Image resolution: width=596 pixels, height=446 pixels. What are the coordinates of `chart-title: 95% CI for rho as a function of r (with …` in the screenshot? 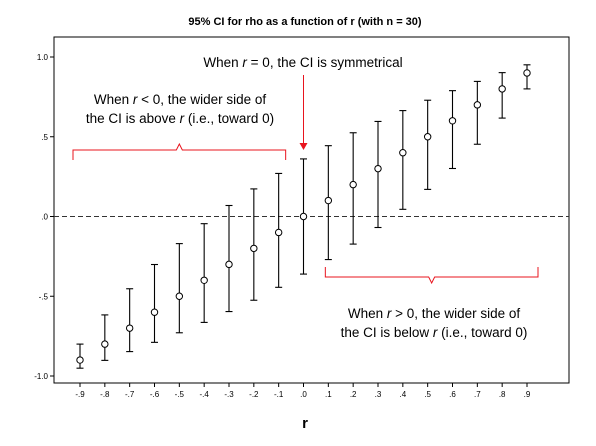 It's located at (305, 22).